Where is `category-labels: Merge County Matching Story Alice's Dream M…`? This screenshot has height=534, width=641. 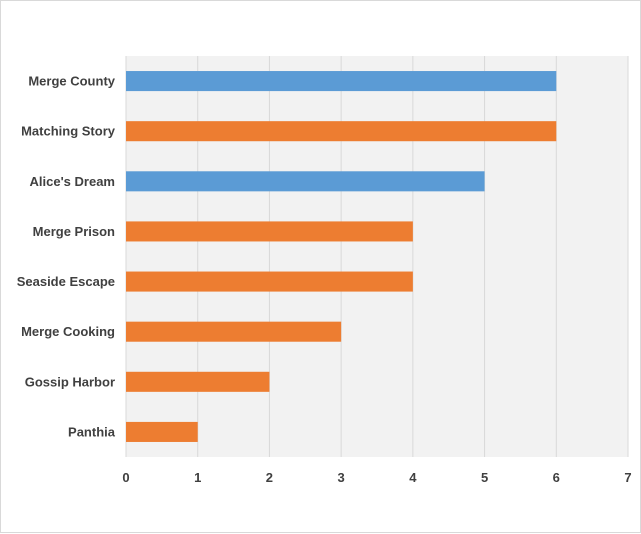 category-labels: Merge County Matching Story Alice's Dream M… is located at coordinates (66, 257).